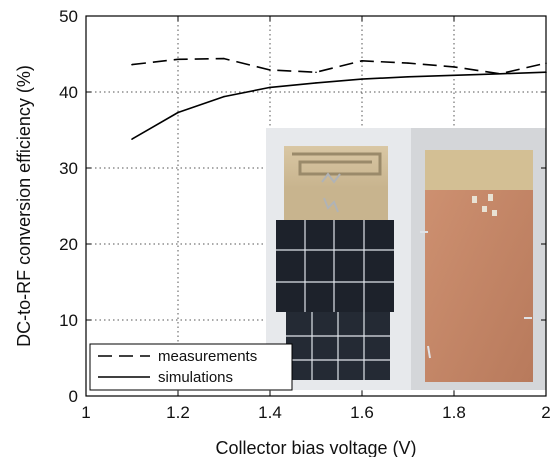 The image size is (554, 457). Describe the element at coordinates (178, 412) in the screenshot. I see `x-tick-label: 1.2` at that location.